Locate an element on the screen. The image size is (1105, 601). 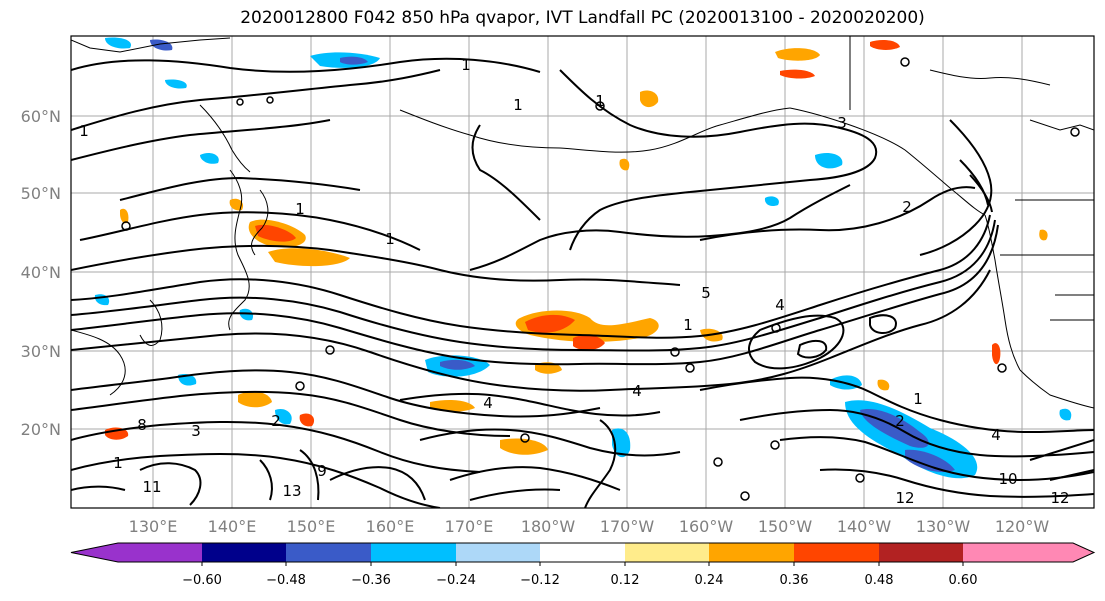
colorbar-tick-label: −0.12 is located at coordinates (540, 580).